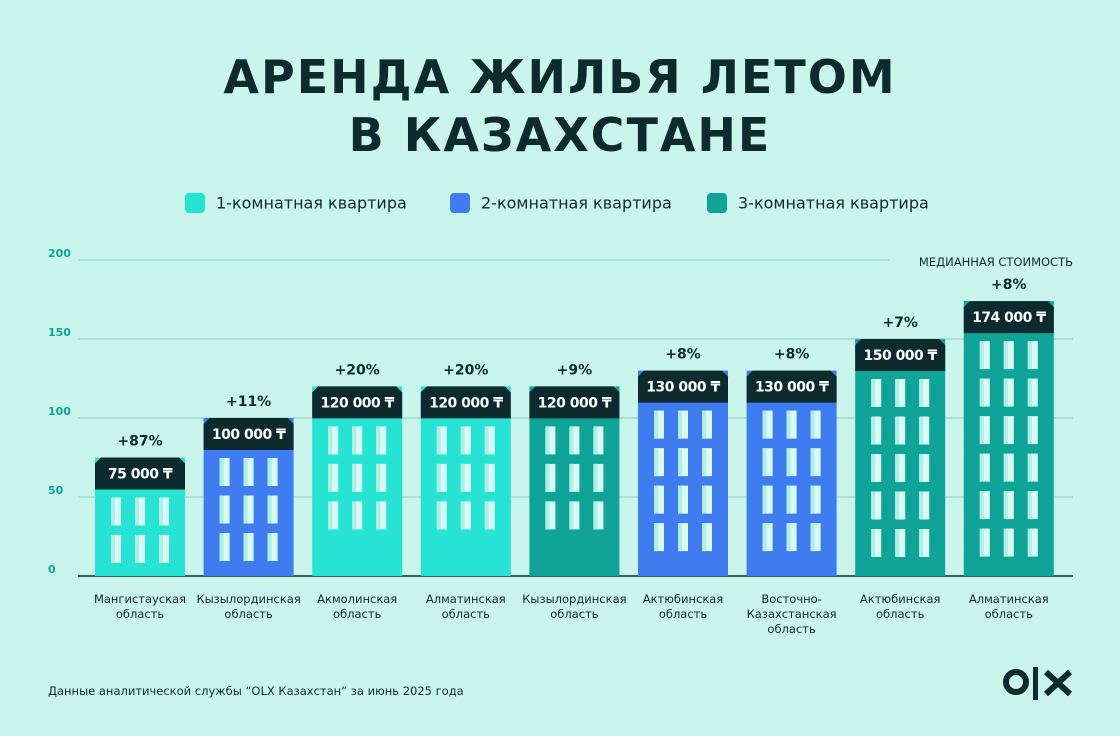  Describe the element at coordinates (575, 403) in the screenshot. I see `value-label: 120 000 ₸` at that location.